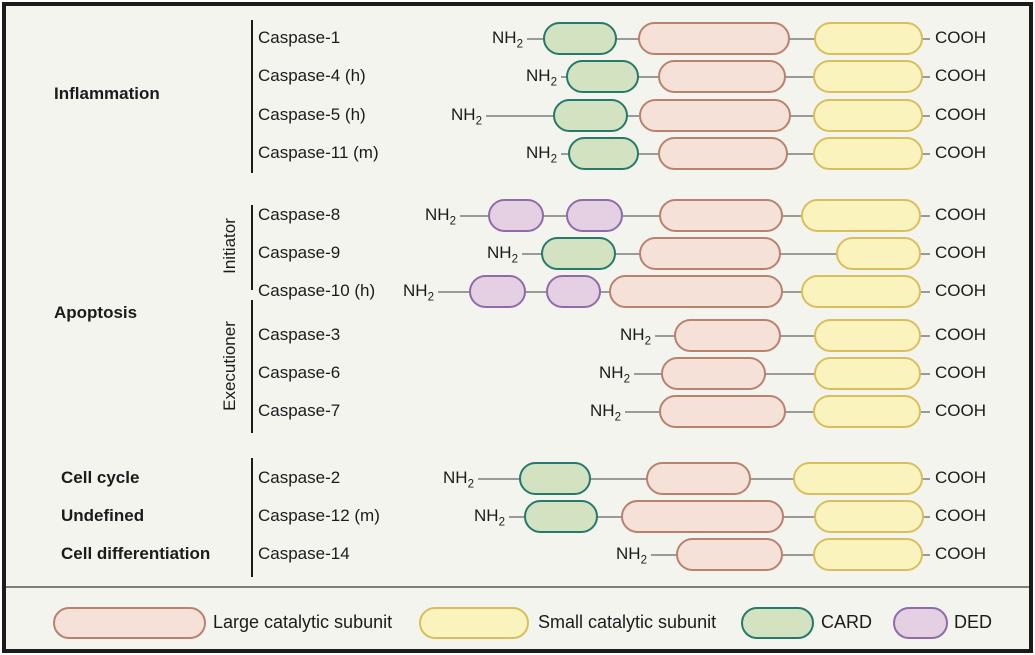 The image size is (1035, 655). What do you see at coordinates (299, 334) in the screenshot?
I see `caspase-name: Caspase-3` at bounding box center [299, 334].